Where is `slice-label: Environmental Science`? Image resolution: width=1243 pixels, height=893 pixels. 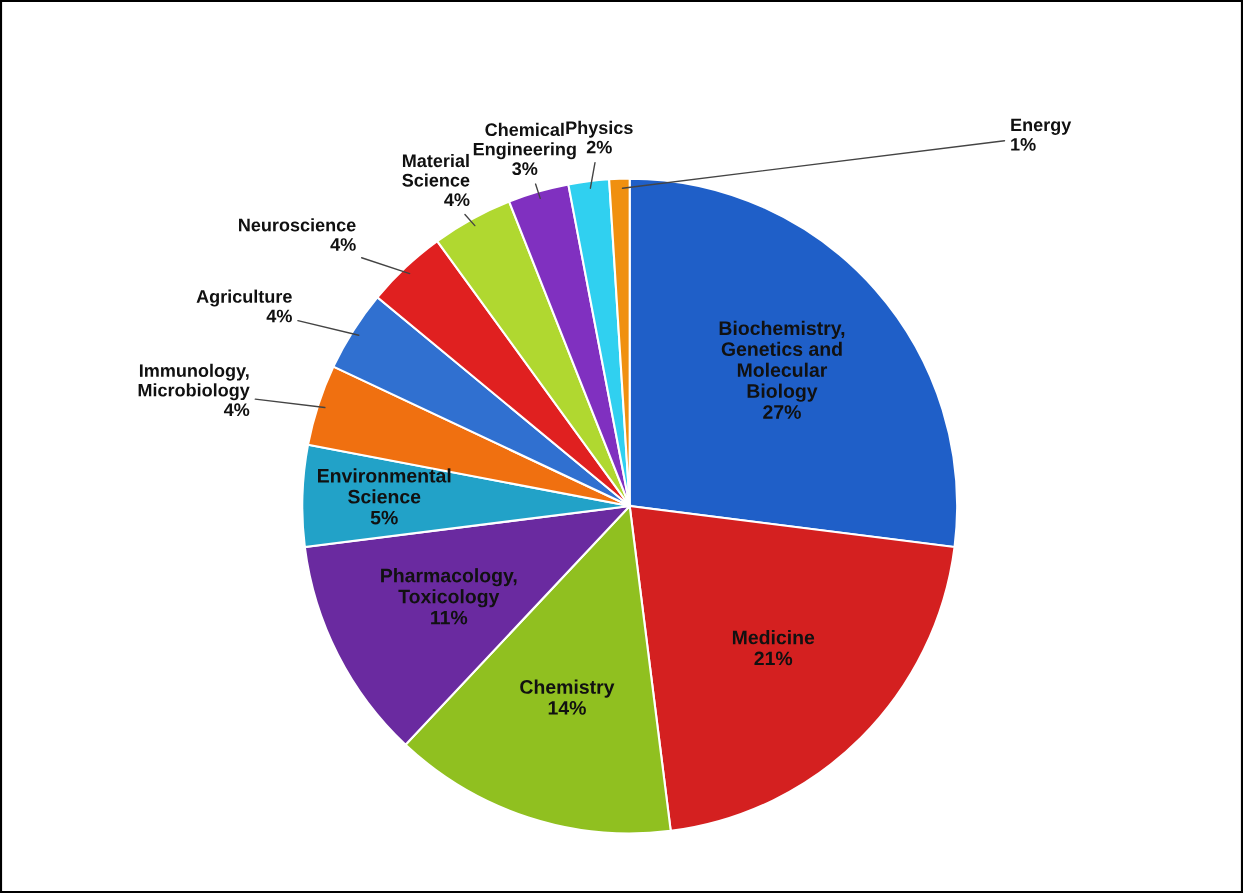 slice-label: Environmental Science is located at coordinates (384, 486).